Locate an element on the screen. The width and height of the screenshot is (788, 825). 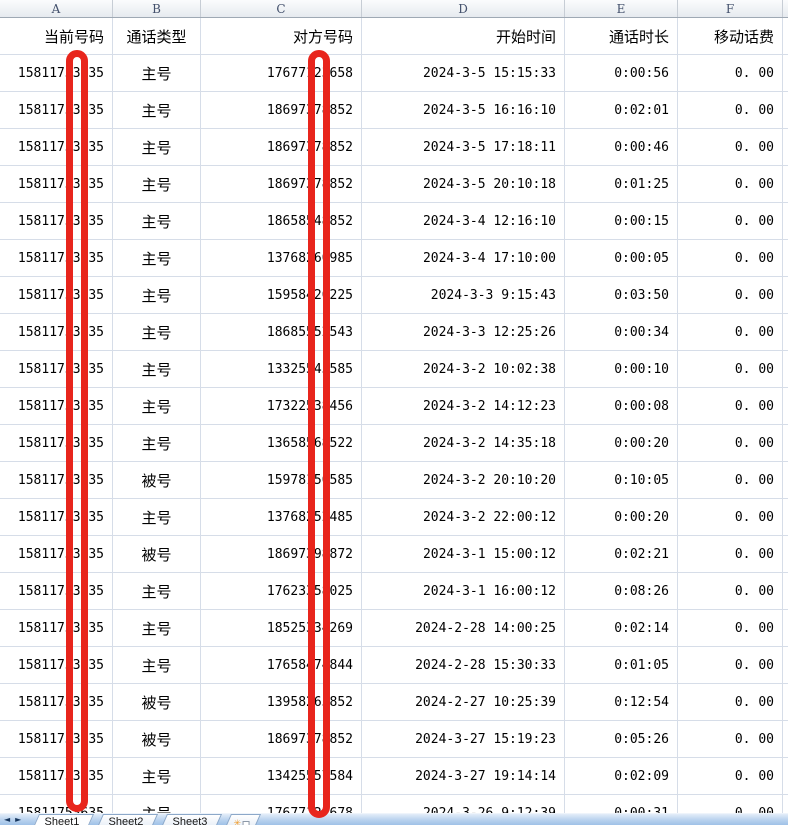
cell-f-1: 0. 00 is located at coordinates (730, 73).